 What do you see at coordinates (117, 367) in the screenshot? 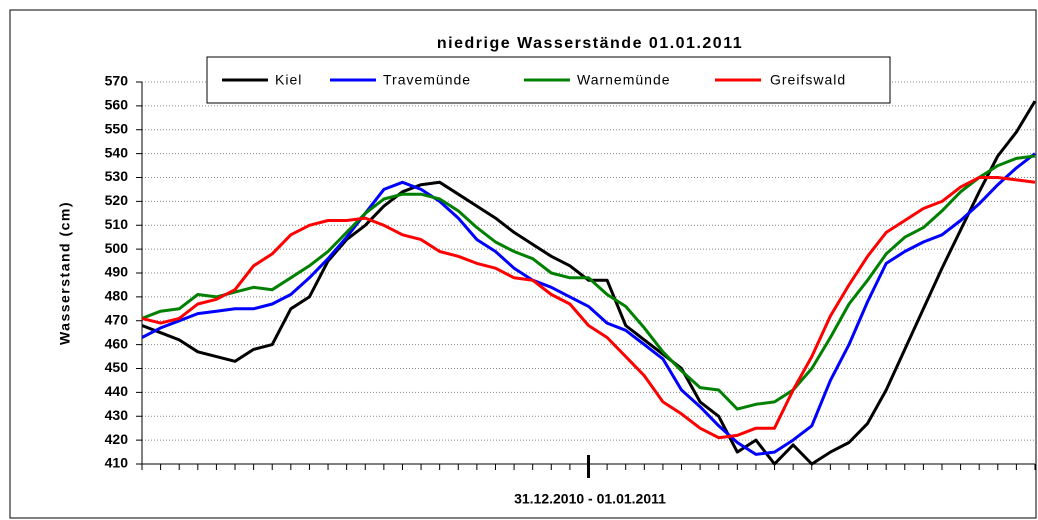
I see `y-tick-label: 450` at bounding box center [117, 367].